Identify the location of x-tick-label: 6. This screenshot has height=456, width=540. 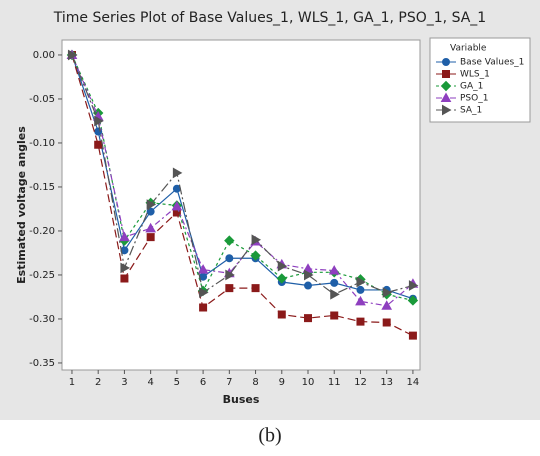
(203, 382).